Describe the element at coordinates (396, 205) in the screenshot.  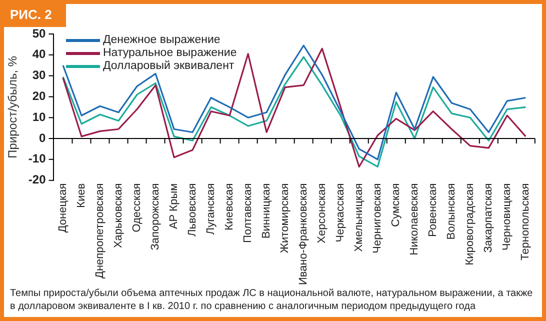
I see `x-tick-label: Сумская` at that location.